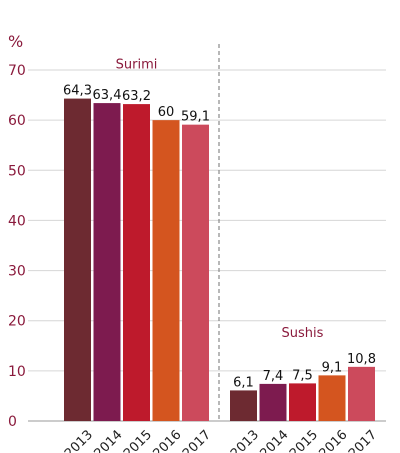 This screenshot has width=400, height=453. Describe the element at coordinates (17, 272) in the screenshot. I see `y-tick-label: 30` at that location.